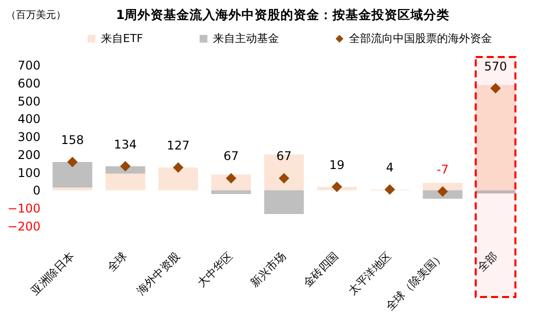  Describe the element at coordinates (246, 38) in the screenshot. I see `legend-label: 来自主动基金` at that location.